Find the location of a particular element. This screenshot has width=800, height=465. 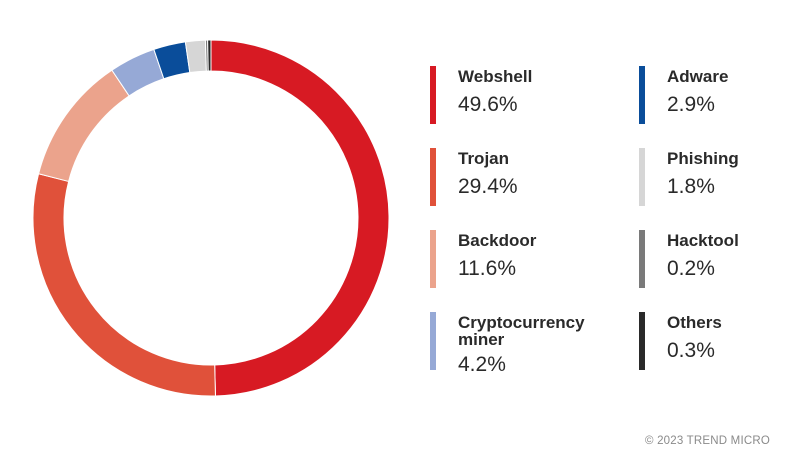

legend-label: Others is located at coordinates (694, 322).